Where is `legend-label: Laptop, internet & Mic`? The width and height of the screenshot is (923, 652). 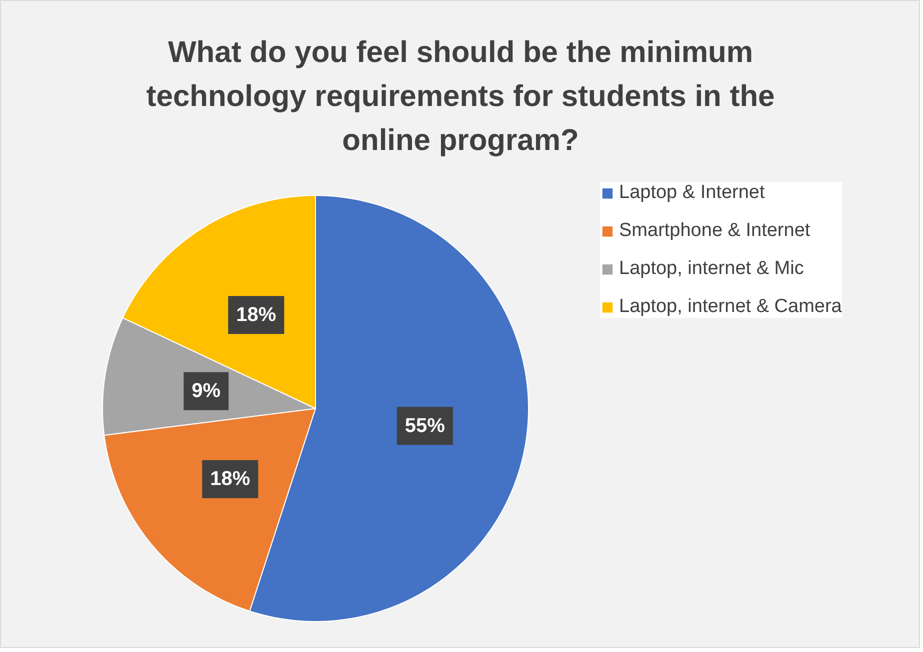 legend-label: Laptop, internet & Mic is located at coordinates (711, 269).